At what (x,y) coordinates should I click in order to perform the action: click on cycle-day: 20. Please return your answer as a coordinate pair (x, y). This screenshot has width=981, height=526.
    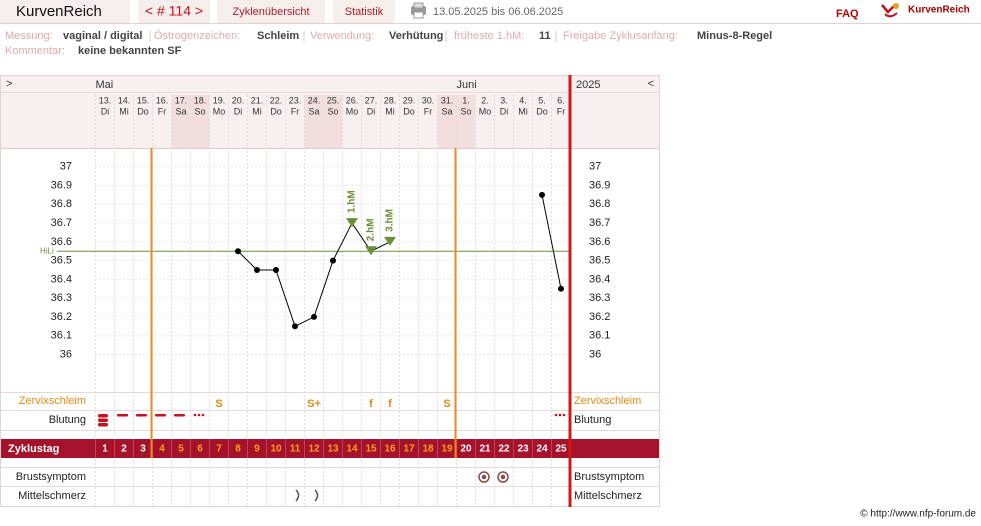
    Looking at the image, I should click on (466, 449).